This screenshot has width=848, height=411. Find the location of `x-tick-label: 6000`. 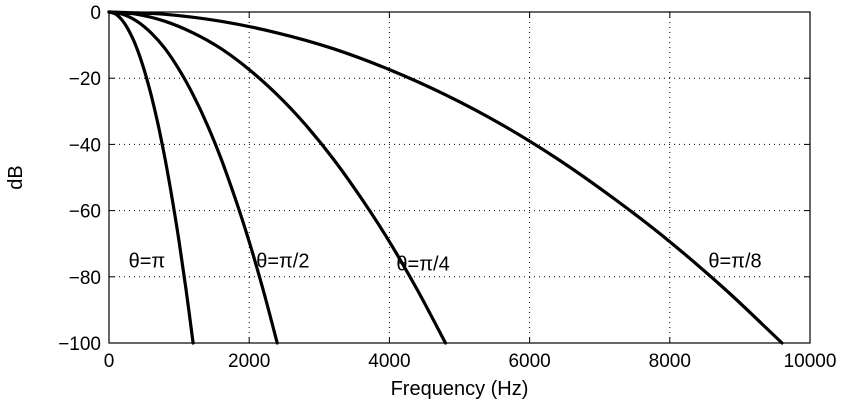

x-tick-label: 6000 is located at coordinates (529, 361).